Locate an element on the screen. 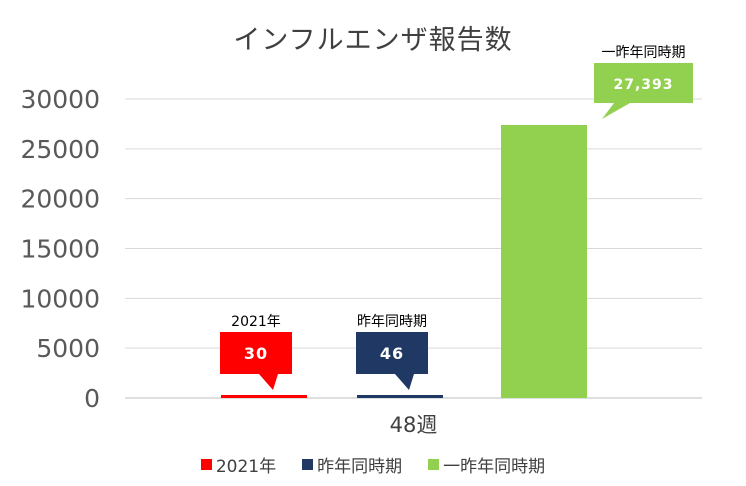  y-tick-label: 15000 is located at coordinates (60, 249).